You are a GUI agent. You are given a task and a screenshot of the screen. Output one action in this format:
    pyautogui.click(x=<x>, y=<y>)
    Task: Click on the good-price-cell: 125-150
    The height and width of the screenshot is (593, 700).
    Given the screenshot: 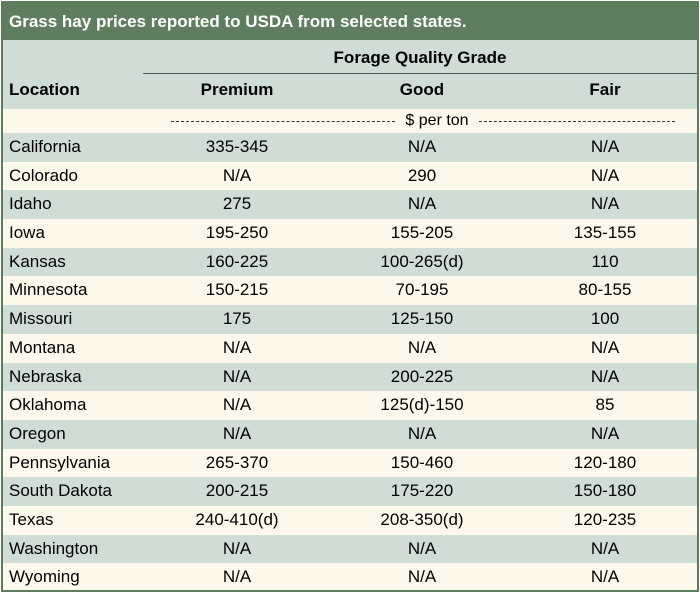 What is the action you would take?
    pyautogui.click(x=422, y=319)
    